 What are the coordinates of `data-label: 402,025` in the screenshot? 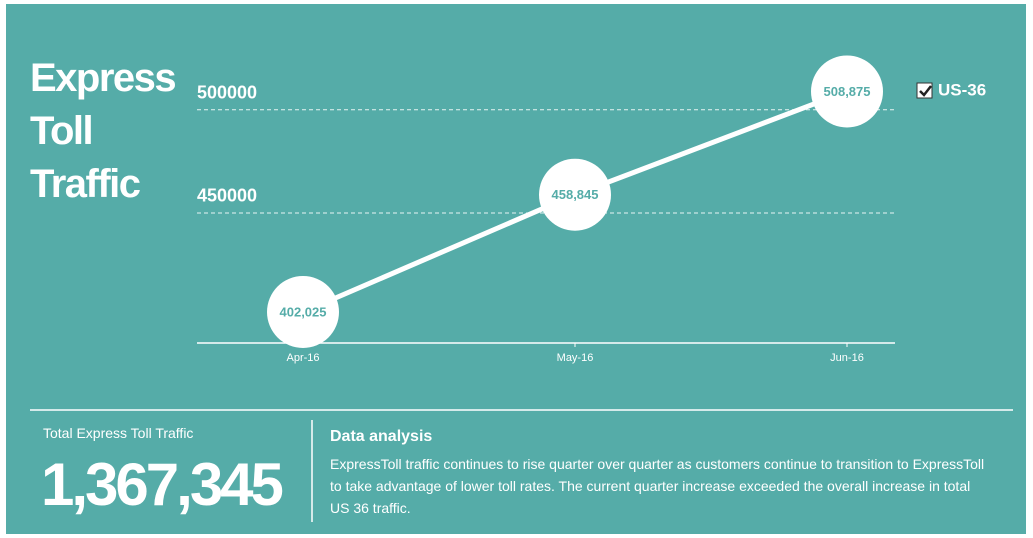 It's located at (303, 311).